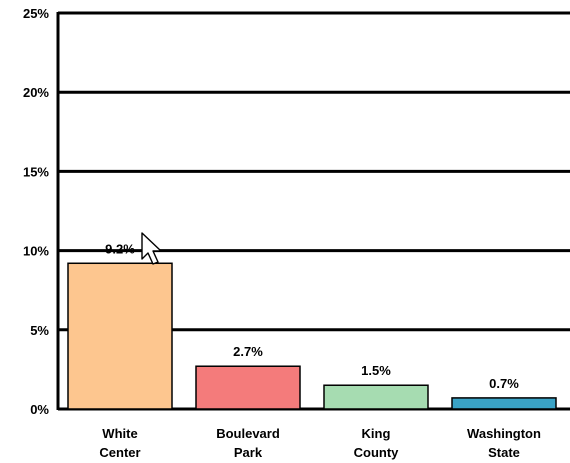  What do you see at coordinates (504, 383) in the screenshot?
I see `data-label: 0.7%` at bounding box center [504, 383].